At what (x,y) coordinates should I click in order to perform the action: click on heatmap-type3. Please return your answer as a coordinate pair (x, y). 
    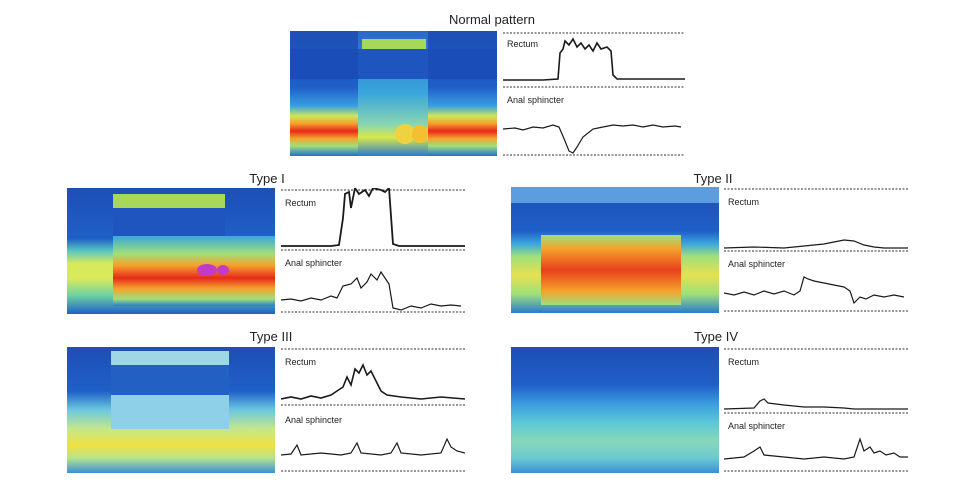
    Looking at the image, I should click on (171, 410).